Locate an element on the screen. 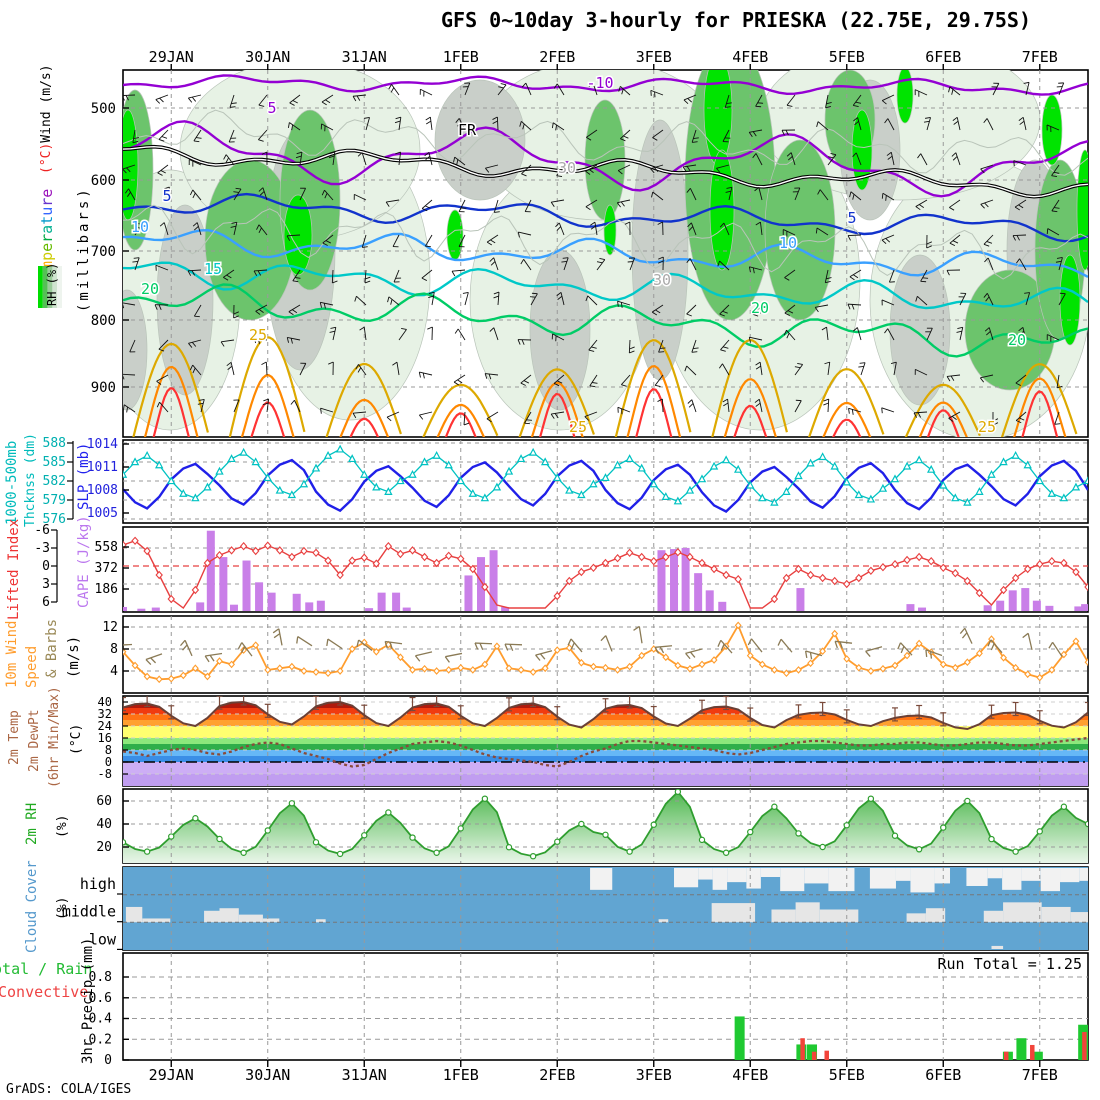 The image size is (1100, 1100). svg-text: 24 is located at coordinates (105, 726).